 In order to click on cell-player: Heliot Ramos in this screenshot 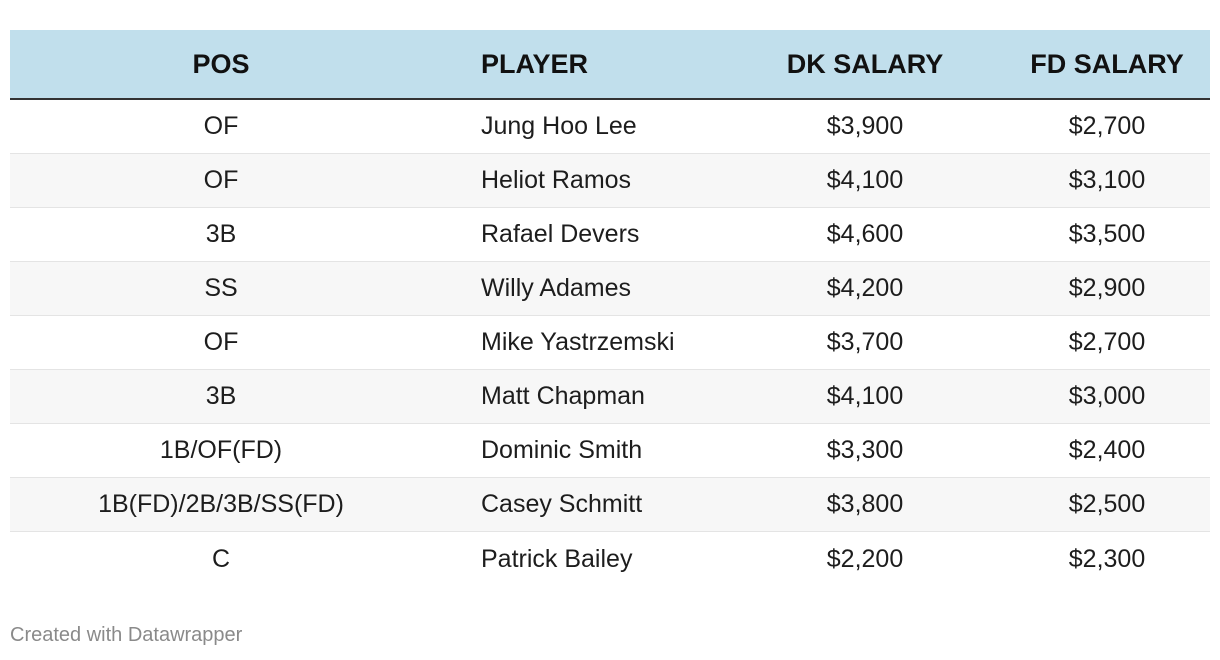, I will do `click(556, 180)`.